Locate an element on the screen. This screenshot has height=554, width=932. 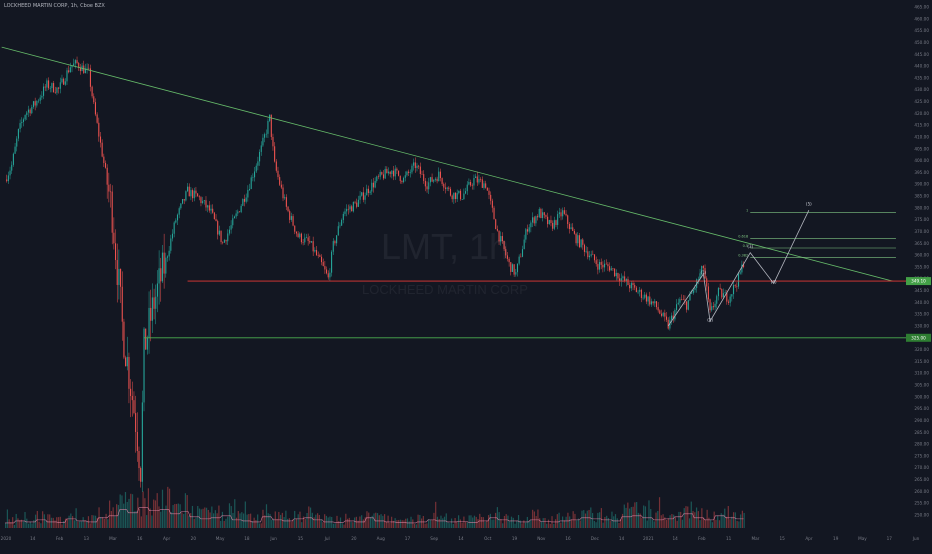
price-tick-label: 330.00 is located at coordinates (921, 325).